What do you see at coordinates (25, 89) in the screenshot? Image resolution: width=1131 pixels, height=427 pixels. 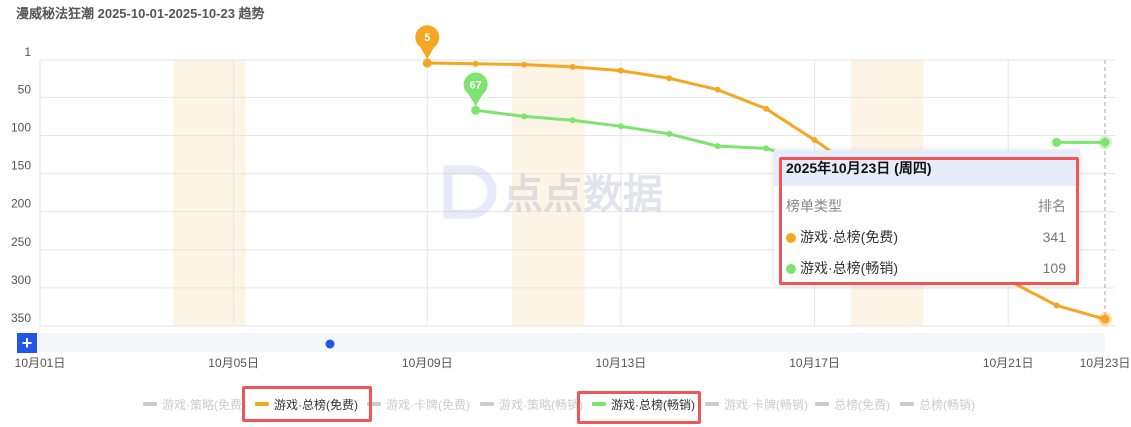 I see `y-tick-label: 50` at bounding box center [25, 89].